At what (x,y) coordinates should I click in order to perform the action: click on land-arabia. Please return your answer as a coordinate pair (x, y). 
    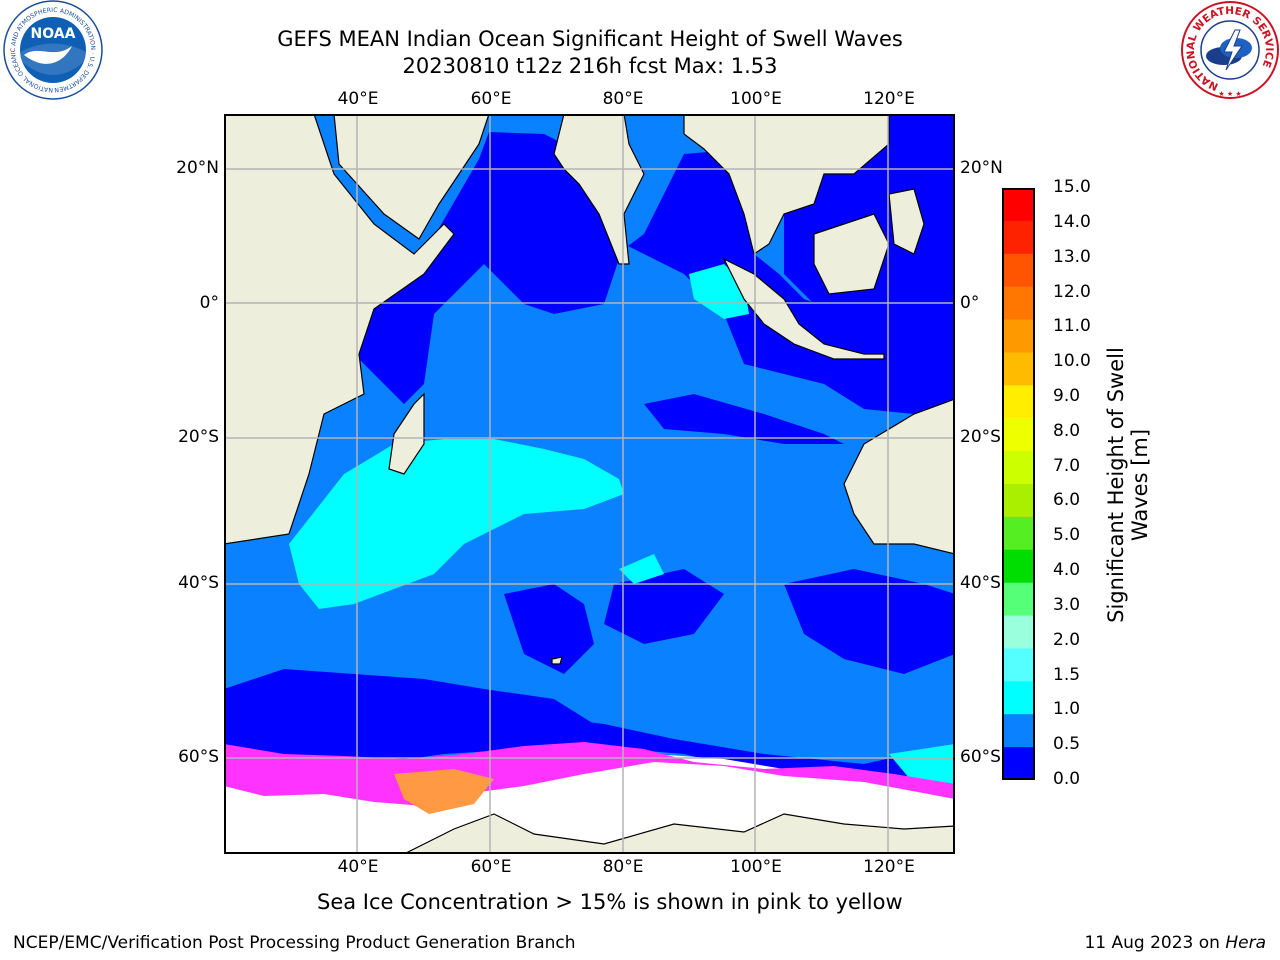
    Looking at the image, I should click on (411, 177).